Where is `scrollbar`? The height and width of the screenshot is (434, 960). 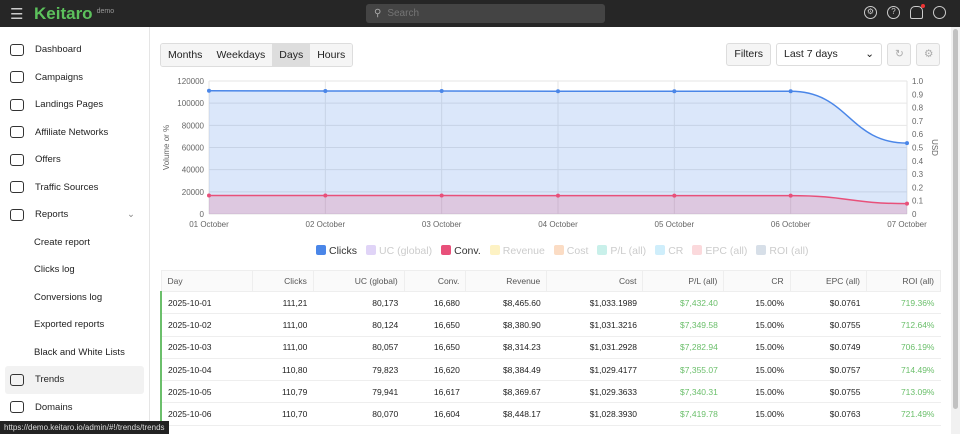 scrollbar is located at coordinates (955, 230).